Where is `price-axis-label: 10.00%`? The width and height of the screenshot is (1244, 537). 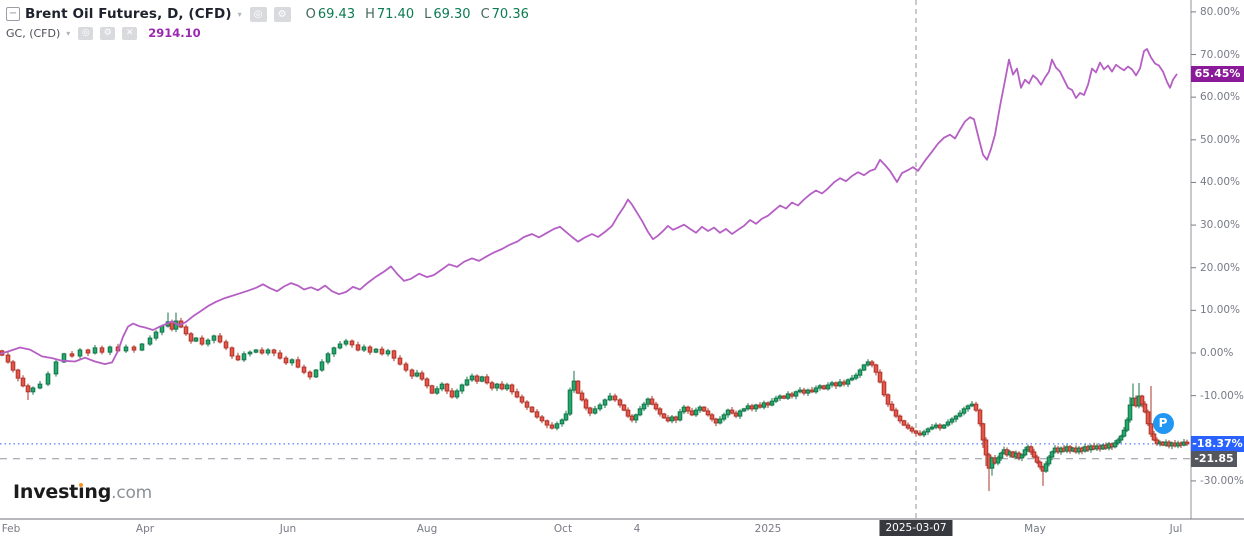 price-axis-label: 10.00% is located at coordinates (1220, 310).